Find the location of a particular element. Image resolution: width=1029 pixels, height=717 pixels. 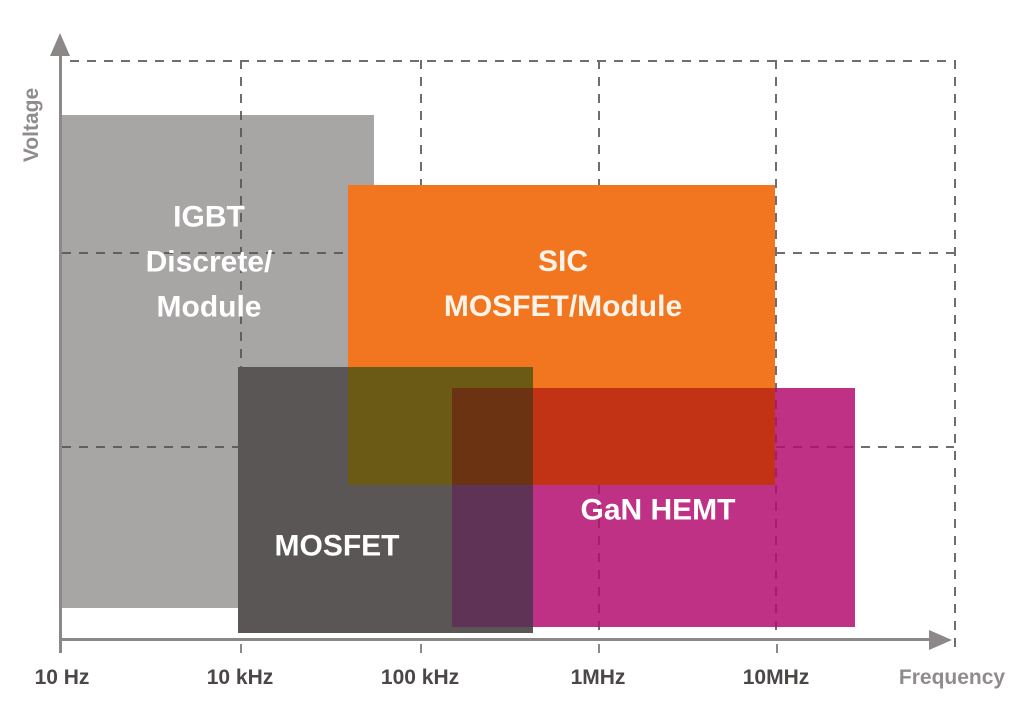

label-igbt-line: IGBT is located at coordinates (209, 217).